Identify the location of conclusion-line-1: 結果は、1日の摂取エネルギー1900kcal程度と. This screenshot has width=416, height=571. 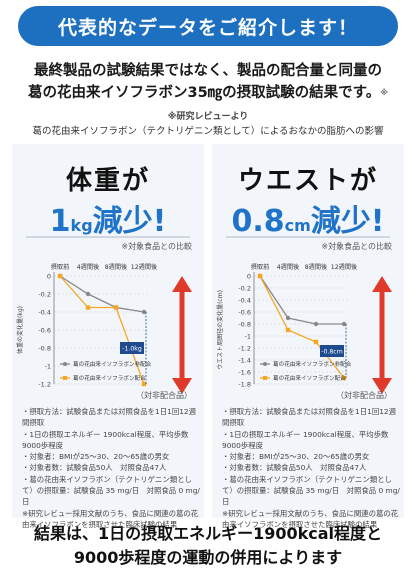
(208, 533).